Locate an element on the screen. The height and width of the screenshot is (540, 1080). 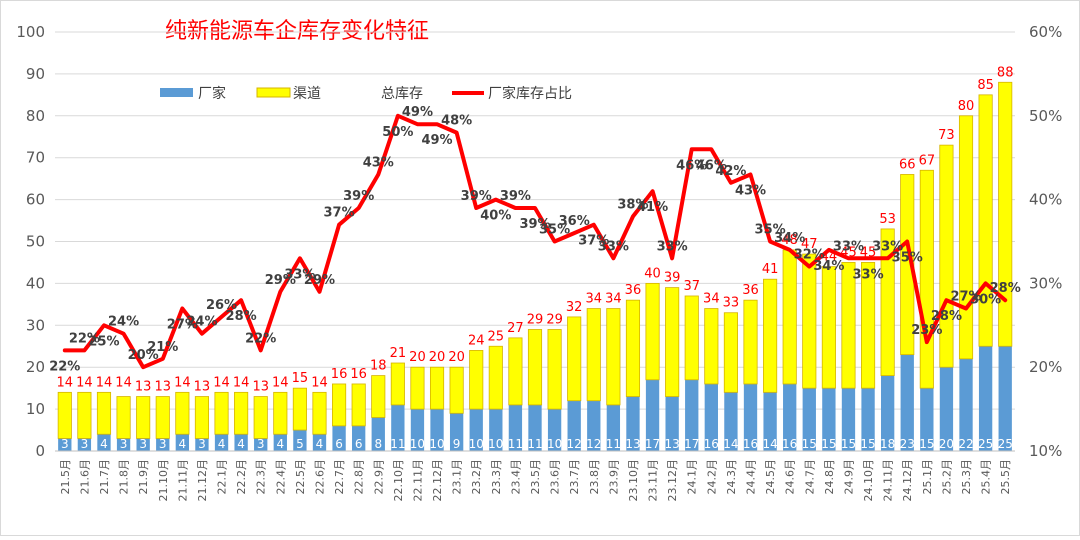
total-value-label: 16 is located at coordinates (358, 374).